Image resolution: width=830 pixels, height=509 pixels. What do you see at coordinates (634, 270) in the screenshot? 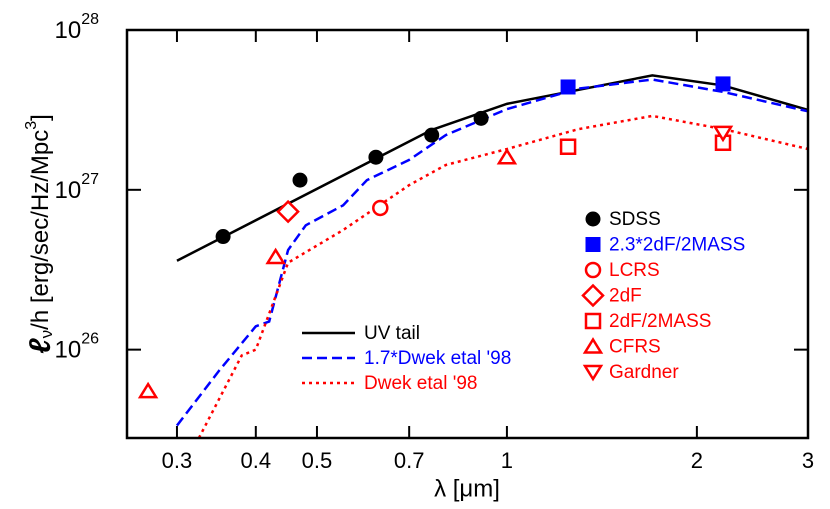
I see `legend-label: LCRS` at bounding box center [634, 270].